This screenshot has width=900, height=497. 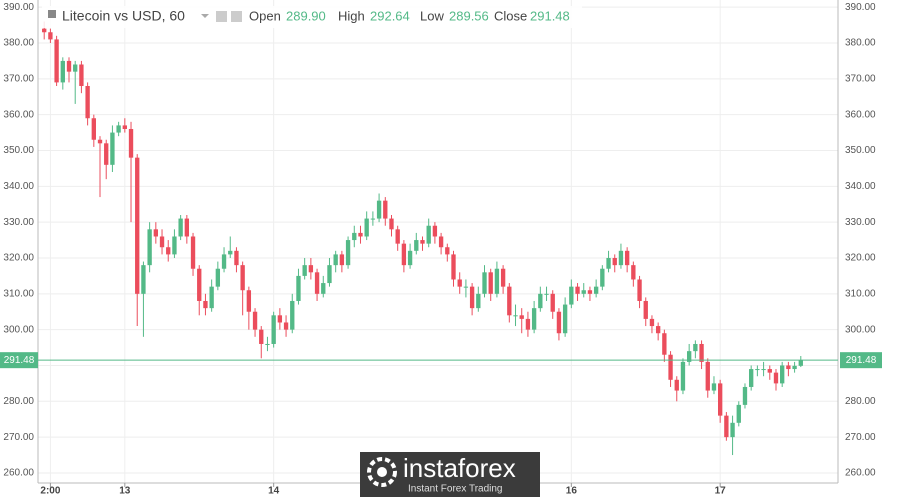 What do you see at coordinates (18, 258) in the screenshot?
I see `y-tick-label: 320.00` at bounding box center [18, 258].